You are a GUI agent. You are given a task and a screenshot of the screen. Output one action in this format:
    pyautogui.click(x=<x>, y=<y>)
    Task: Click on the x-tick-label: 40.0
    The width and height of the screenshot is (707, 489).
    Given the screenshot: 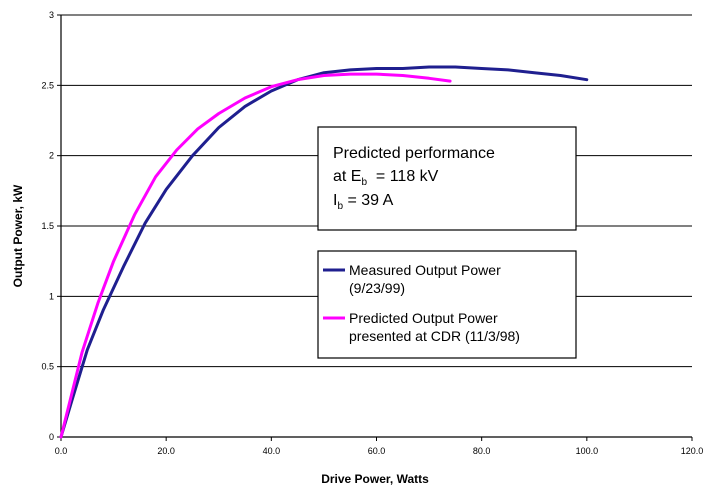 What is the action you would take?
    pyautogui.click(x=272, y=451)
    